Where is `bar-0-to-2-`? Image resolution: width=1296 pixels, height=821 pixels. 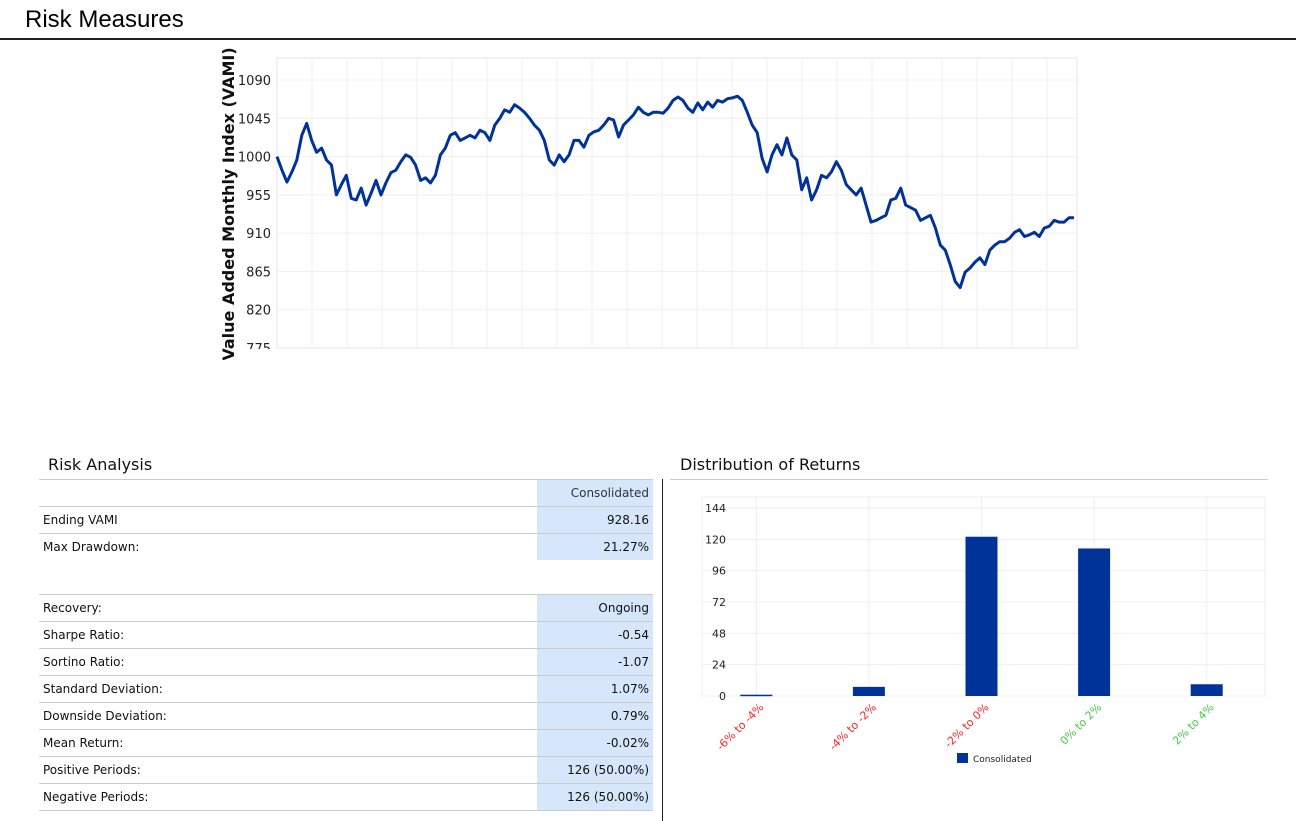 bar-0-to-2- is located at coordinates (1094, 622).